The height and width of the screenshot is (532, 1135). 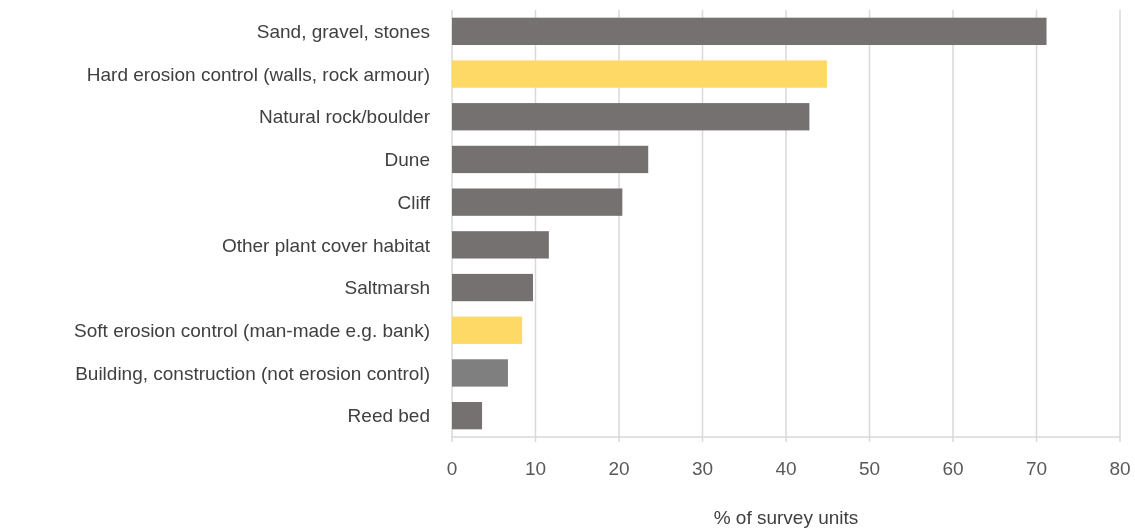 What do you see at coordinates (869, 468) in the screenshot?
I see `x-tick-label: 50` at bounding box center [869, 468].